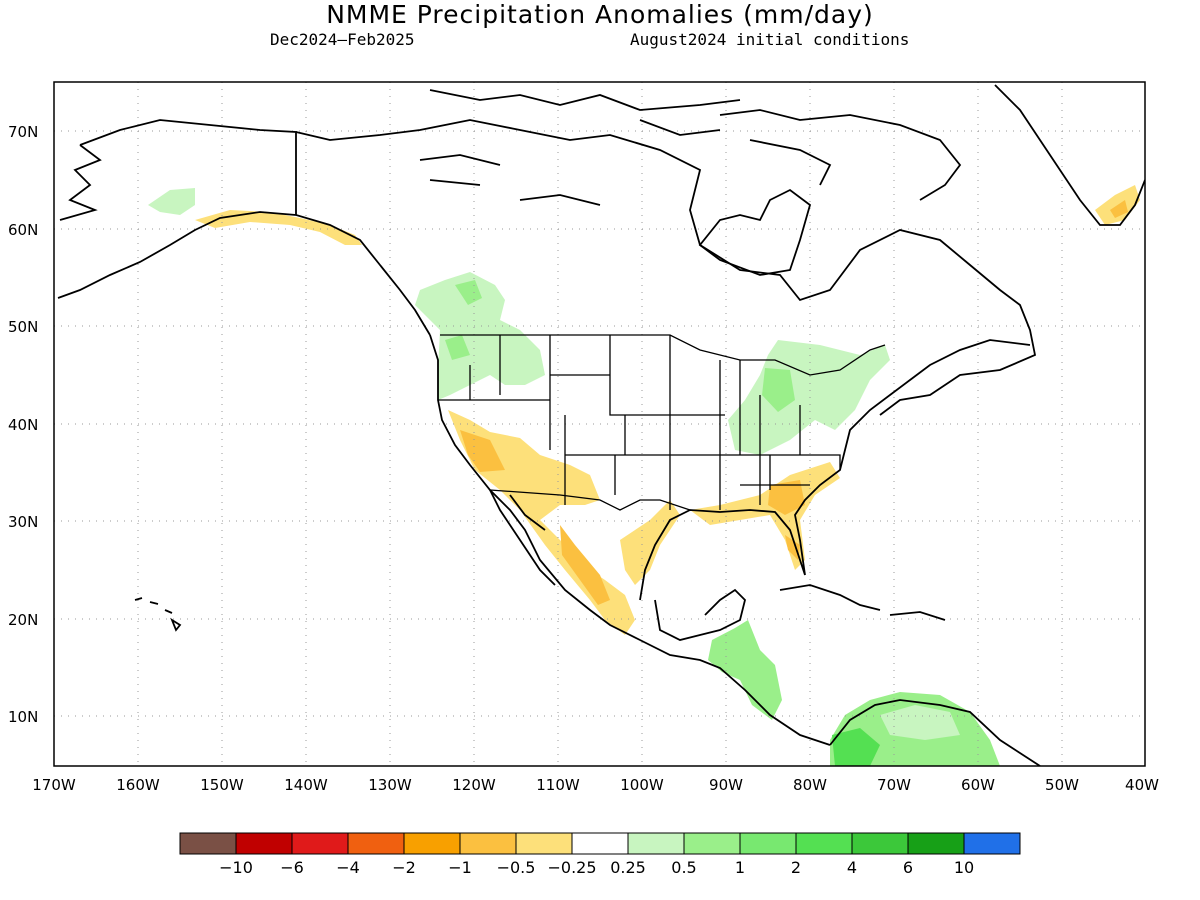  Describe the element at coordinates (516, 867) in the screenshot. I see `colorbar-label: −0.5` at that location.